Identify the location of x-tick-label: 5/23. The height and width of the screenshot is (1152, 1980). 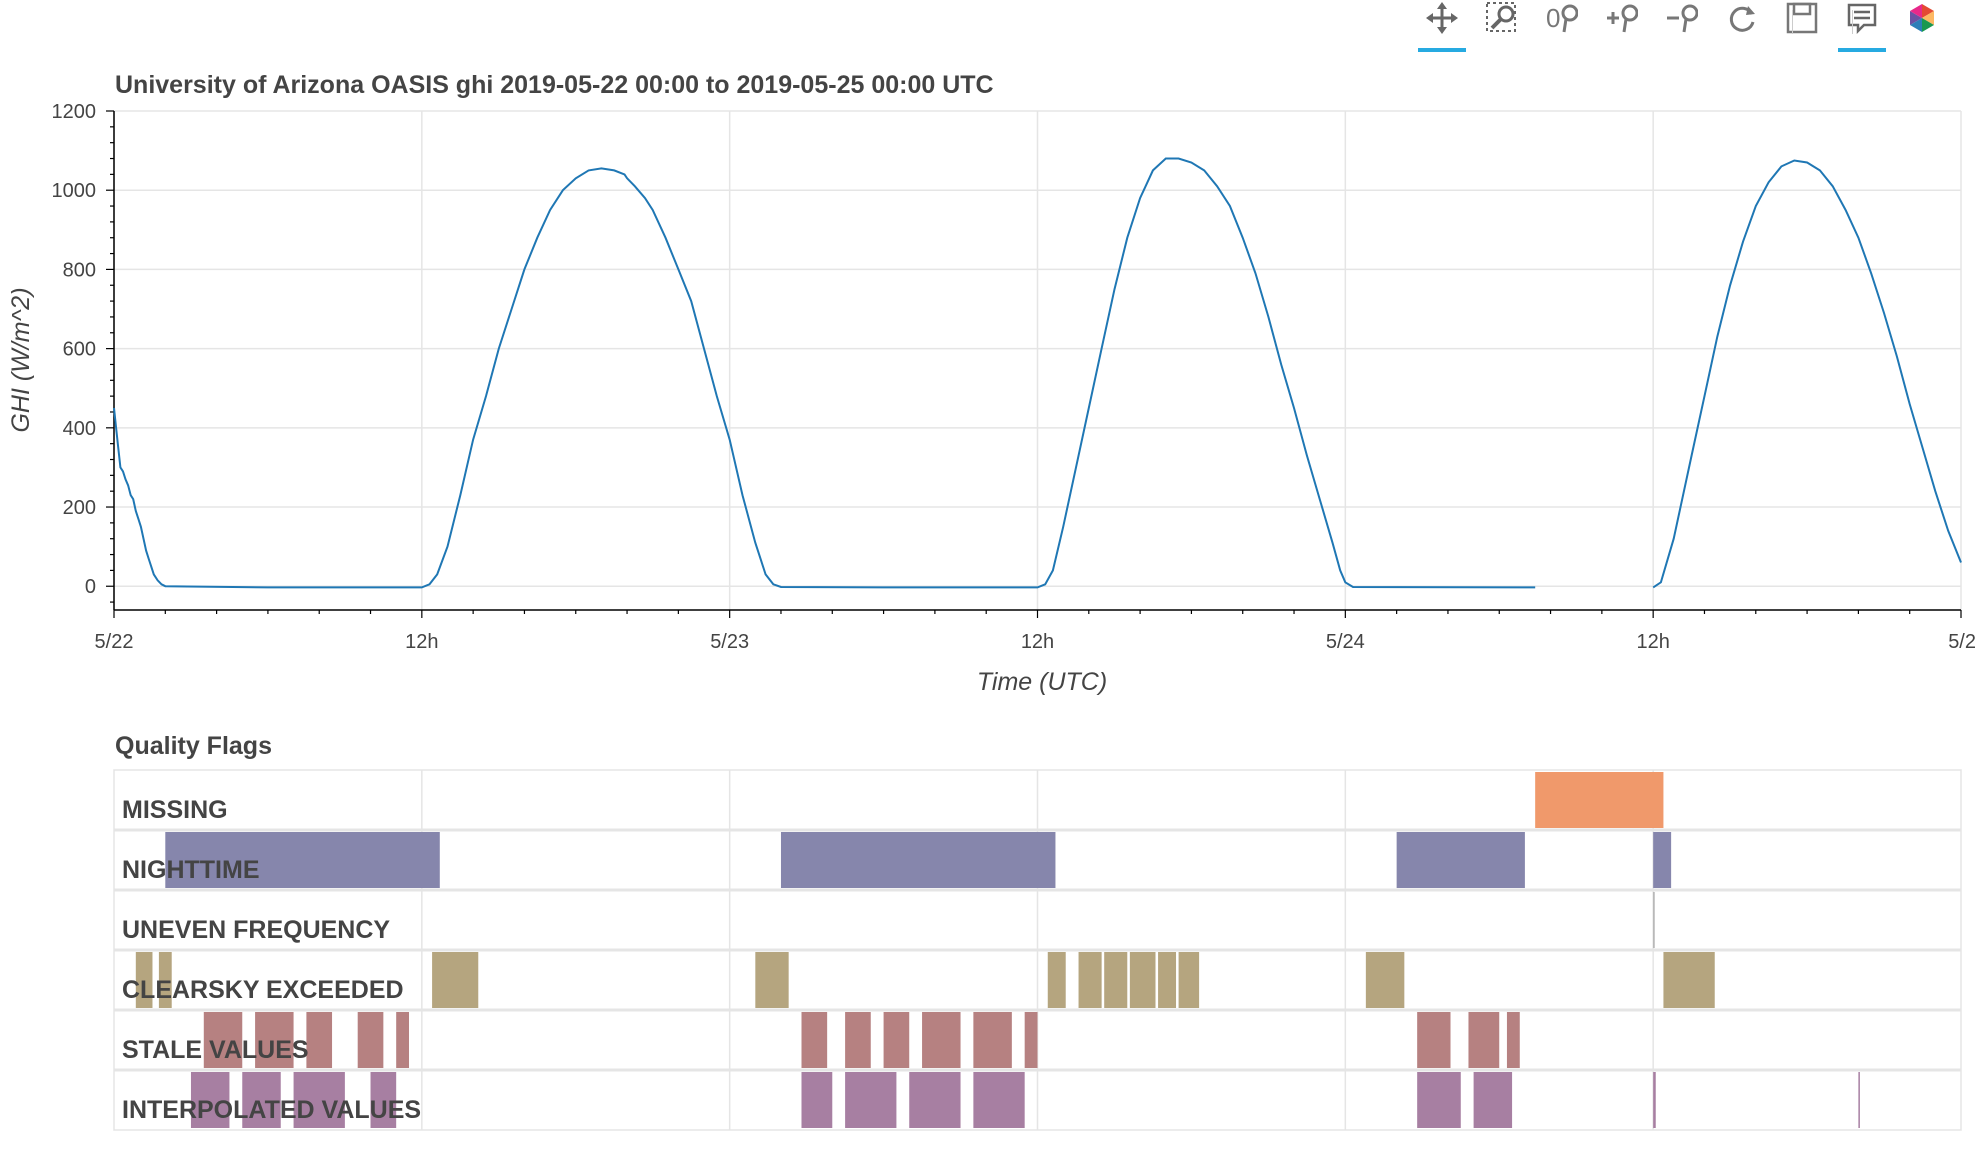
(729, 642).